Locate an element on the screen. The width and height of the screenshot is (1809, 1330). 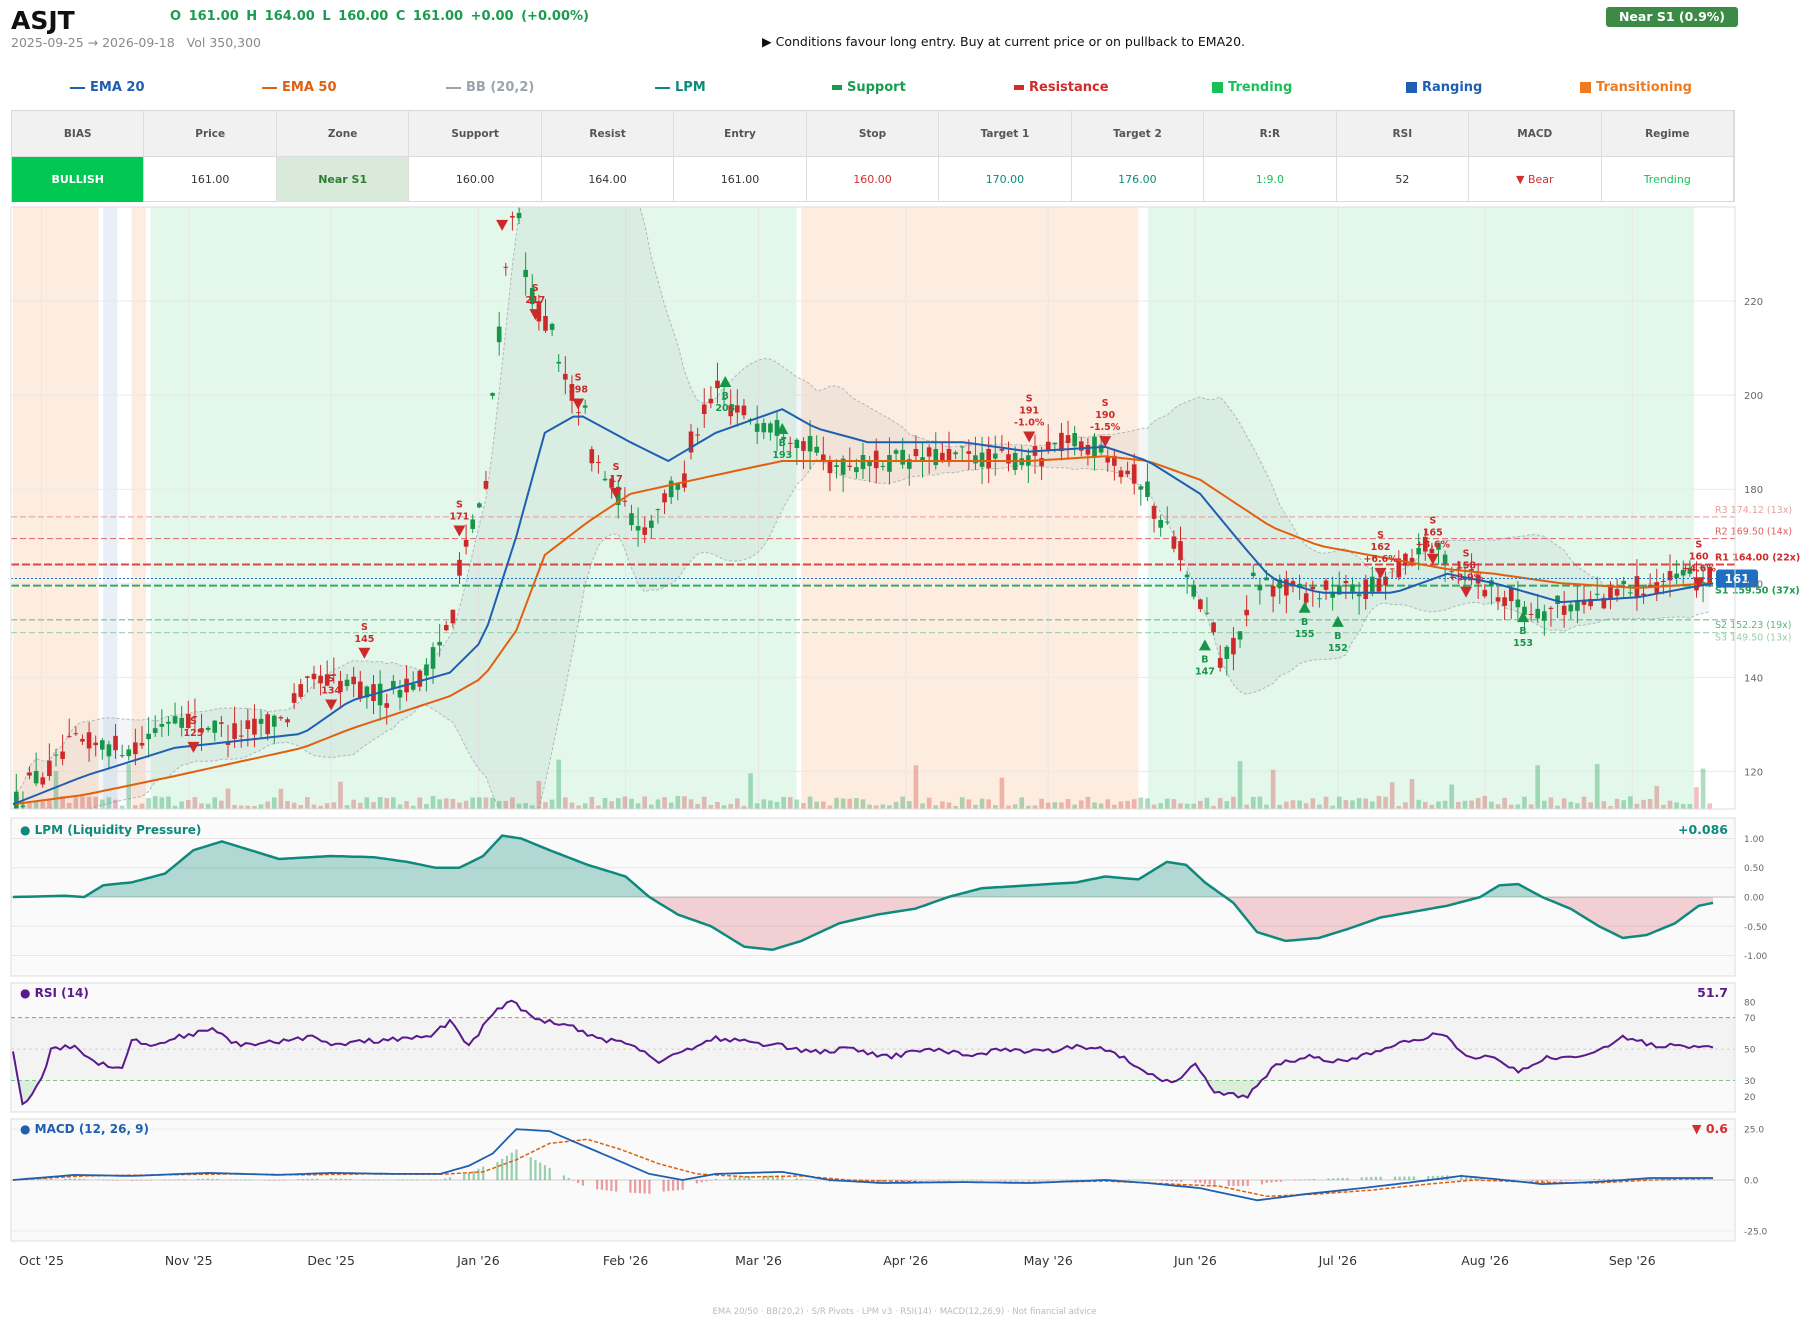
legend-item: BB (20,2) is located at coordinates (490, 87).